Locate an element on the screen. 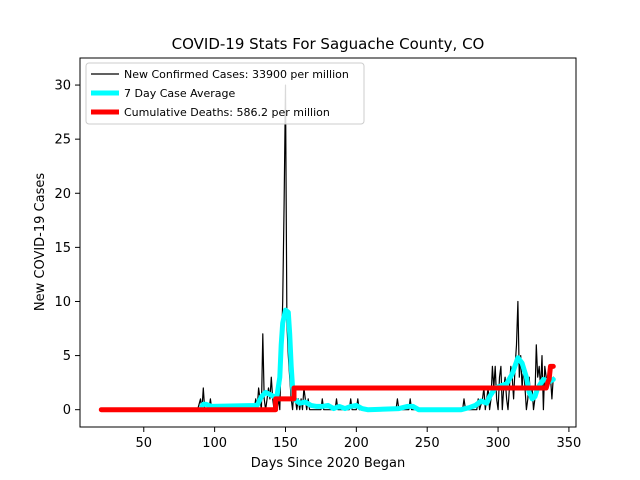 The width and height of the screenshot is (640, 480). y-tick-label: 15 is located at coordinates (62, 248).